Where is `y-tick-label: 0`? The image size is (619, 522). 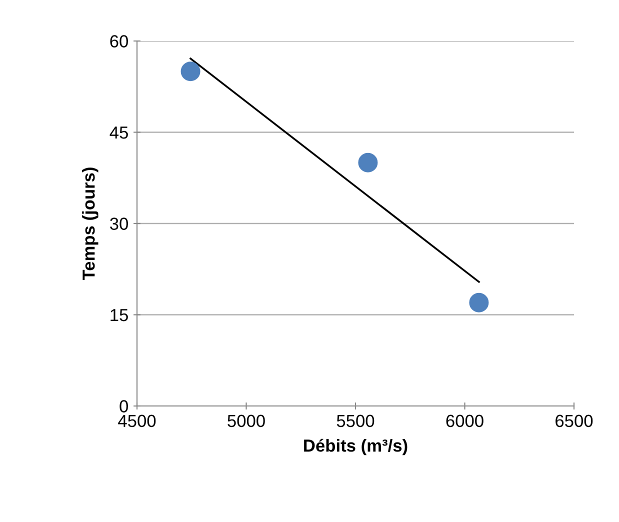 y-tick-label: 0 is located at coordinates (124, 406).